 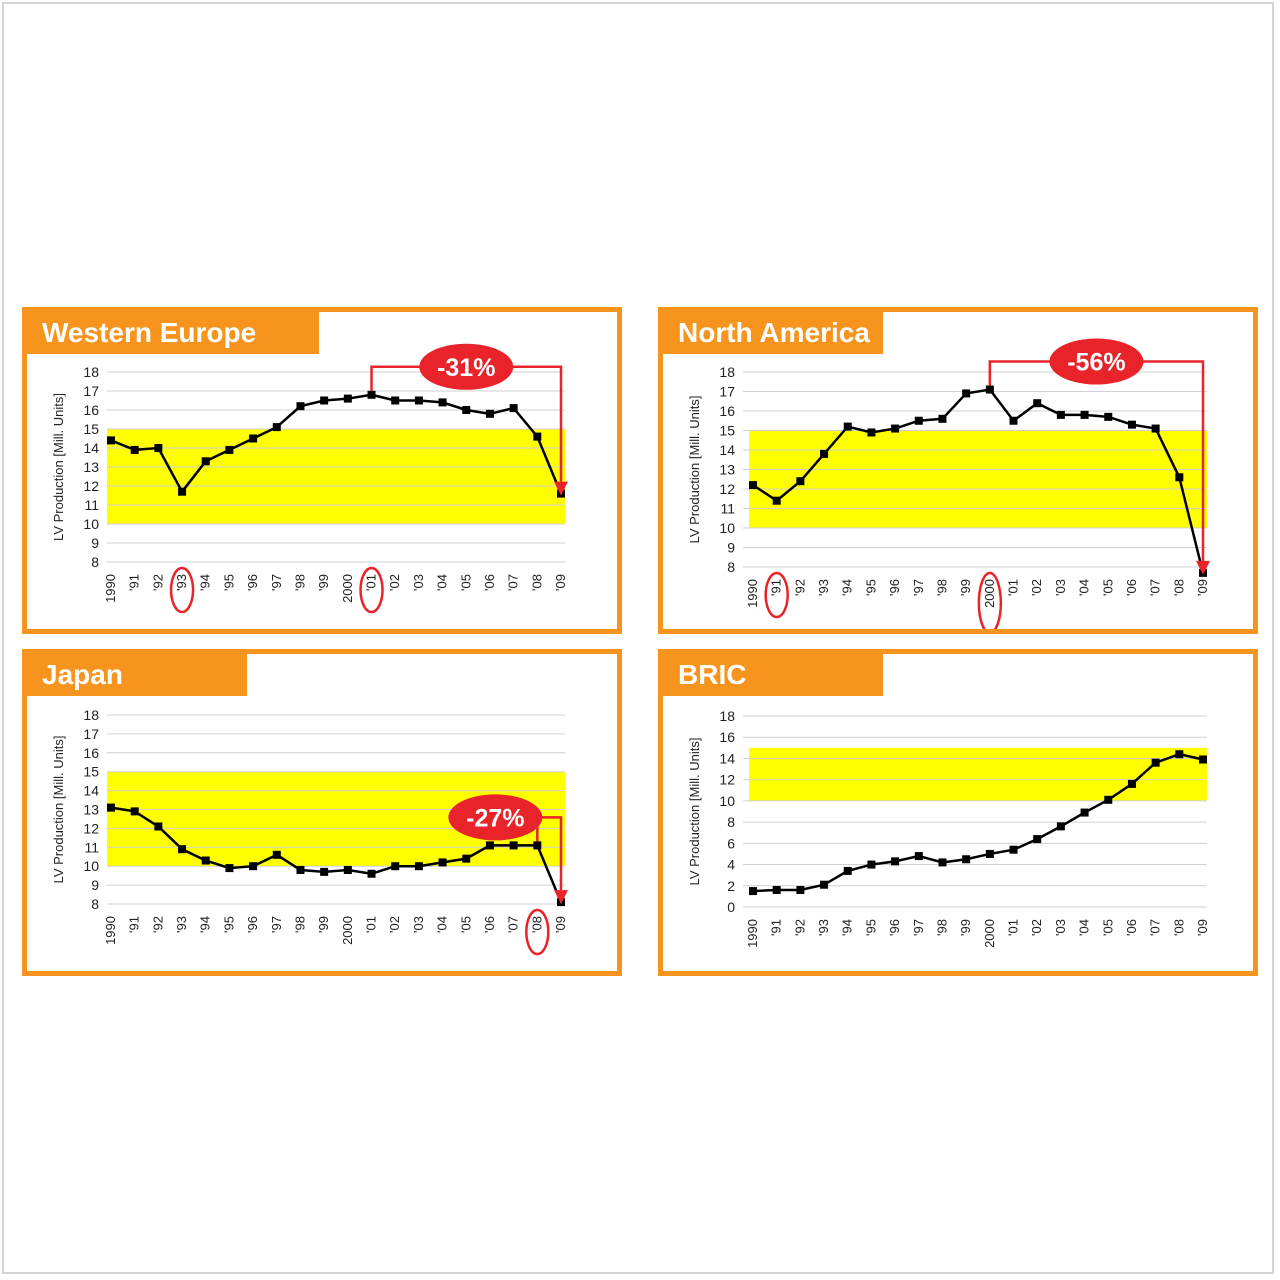 What do you see at coordinates (205, 582) in the screenshot?
I see `x-tick-label: '94` at bounding box center [205, 582].